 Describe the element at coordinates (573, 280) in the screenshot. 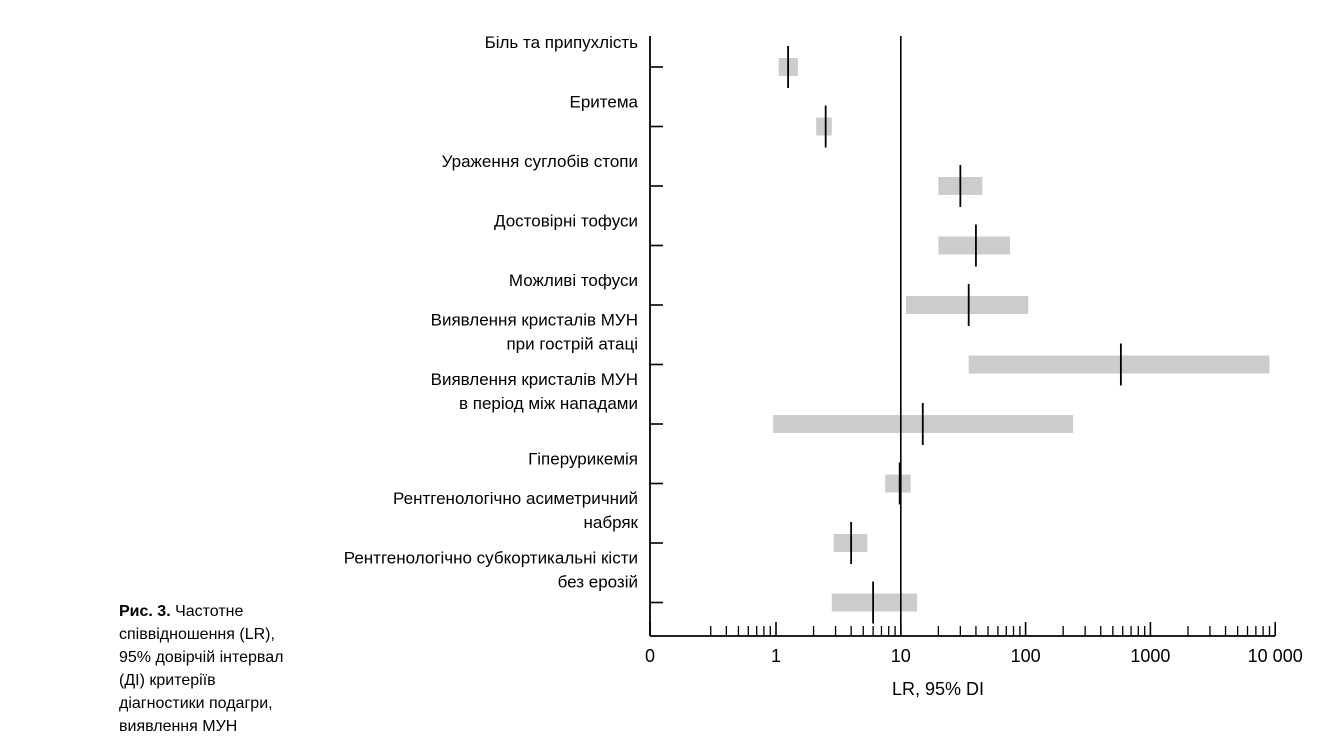

I see `category-label: Можливі тофуси` at that location.